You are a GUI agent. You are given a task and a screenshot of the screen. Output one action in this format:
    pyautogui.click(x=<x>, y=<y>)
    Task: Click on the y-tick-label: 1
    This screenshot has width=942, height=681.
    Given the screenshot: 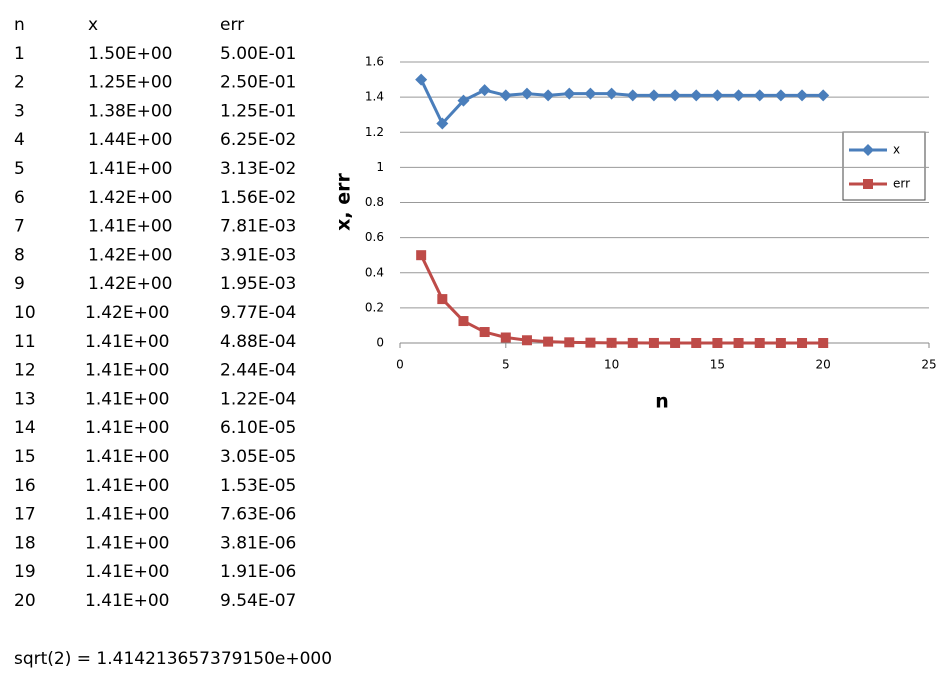 What is the action you would take?
    pyautogui.click(x=380, y=167)
    